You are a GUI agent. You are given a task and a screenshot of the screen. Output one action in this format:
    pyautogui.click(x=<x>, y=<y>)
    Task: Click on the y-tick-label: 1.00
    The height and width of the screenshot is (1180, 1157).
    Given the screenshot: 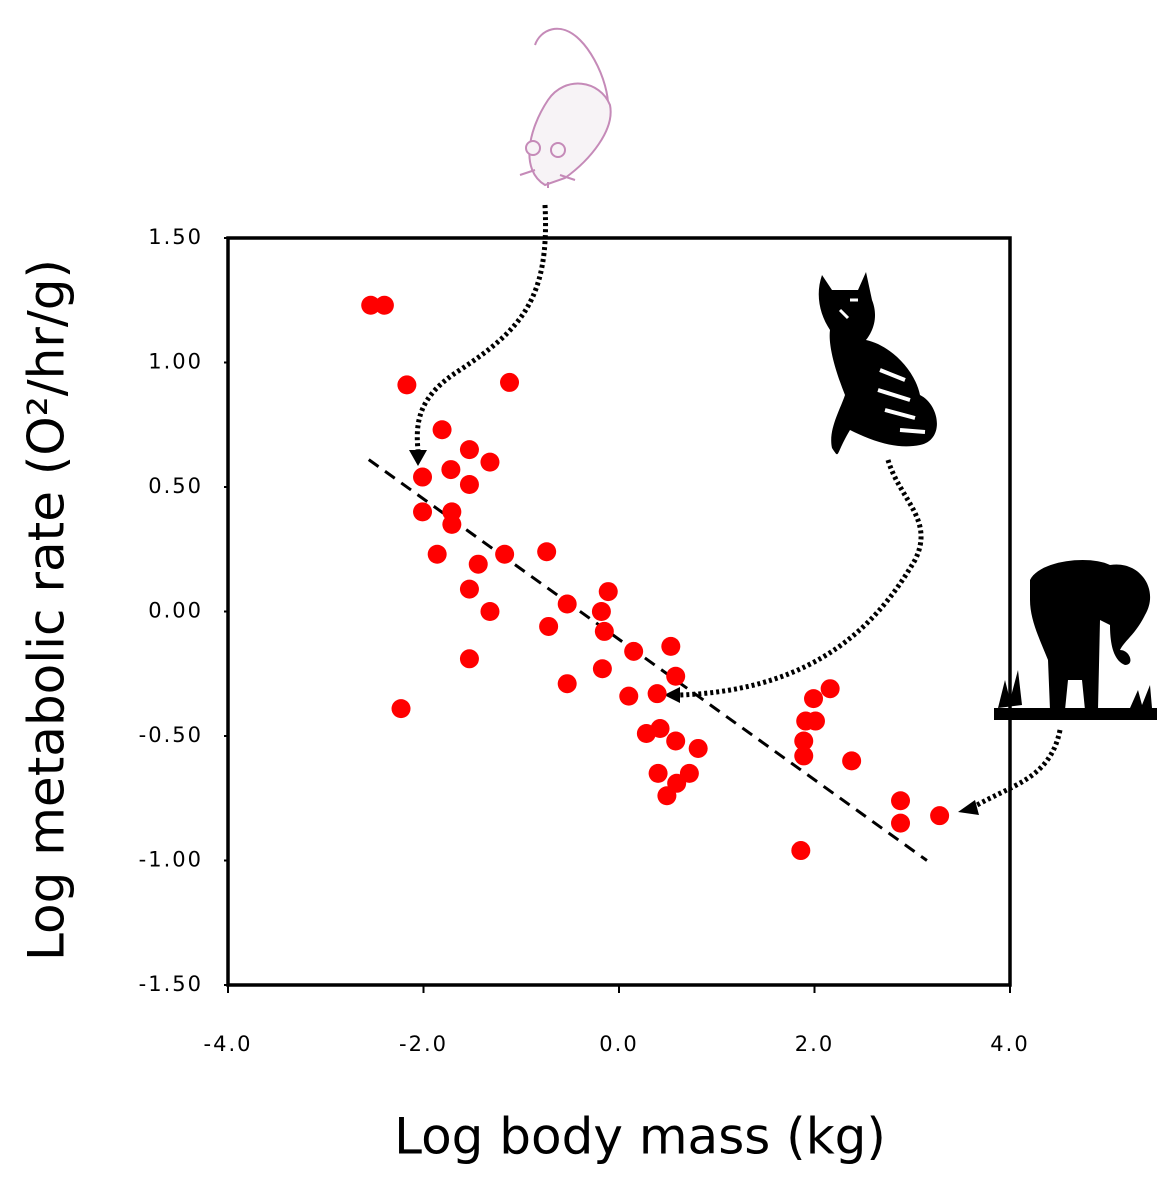 What is the action you would take?
    pyautogui.click(x=175, y=362)
    